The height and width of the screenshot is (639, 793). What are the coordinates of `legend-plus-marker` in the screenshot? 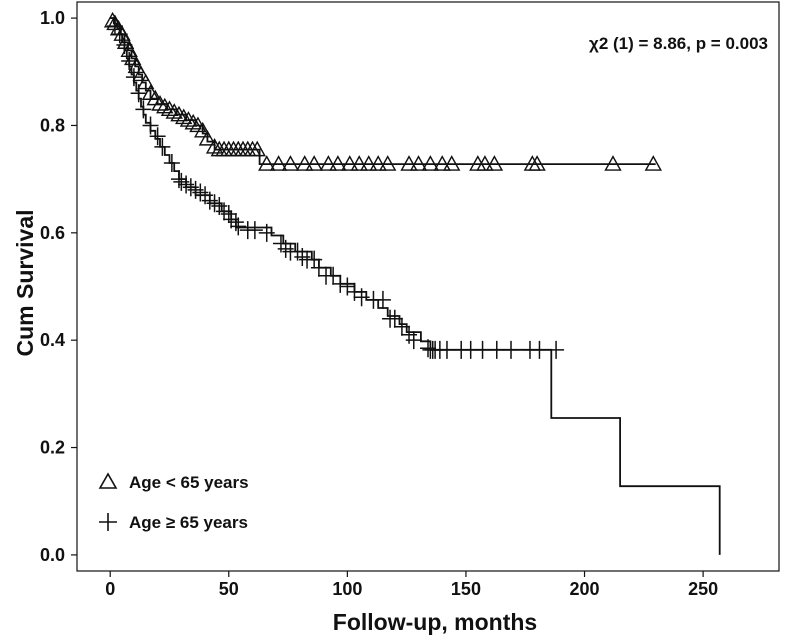 It's located at (108, 522).